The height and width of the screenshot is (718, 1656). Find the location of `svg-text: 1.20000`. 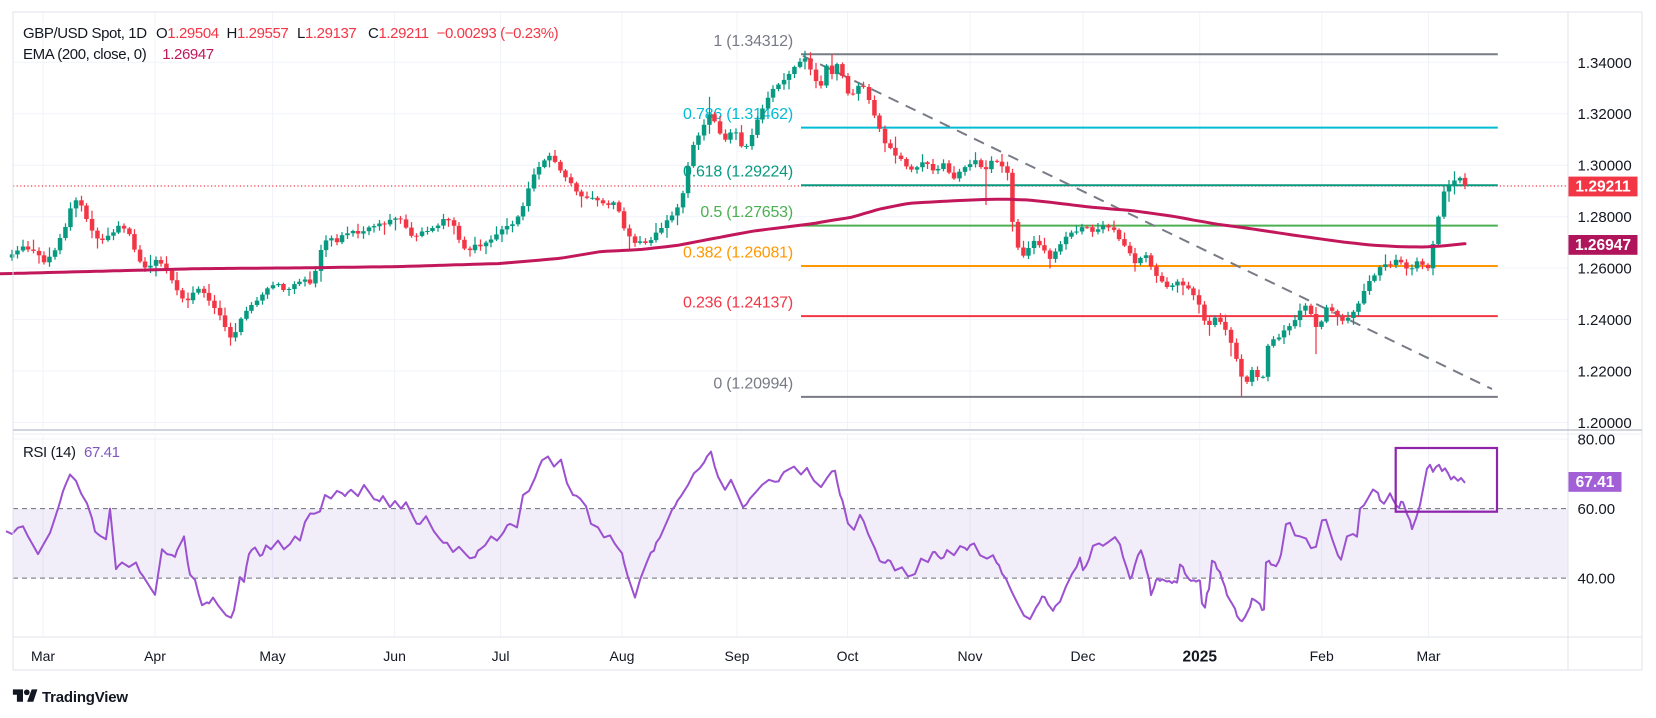

svg-text: 1.20000 is located at coordinates (1605, 423).